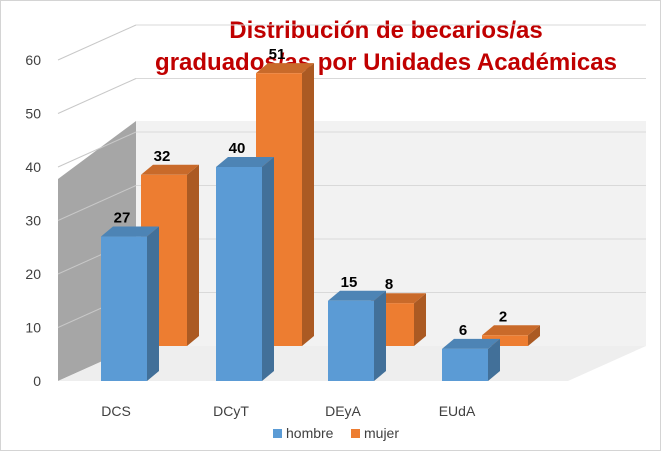 The image size is (661, 452). I want to click on data-label: 15, so click(349, 282).